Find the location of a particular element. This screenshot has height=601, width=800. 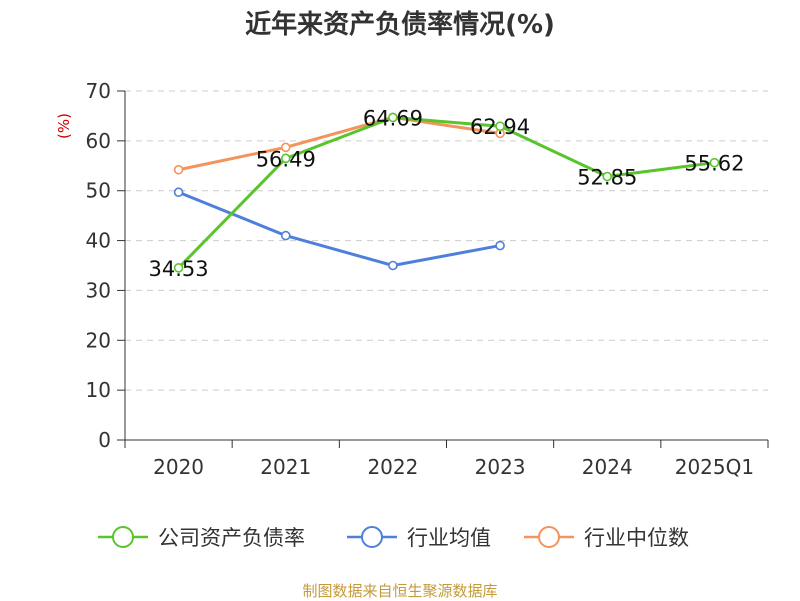

data-label: 34.53 is located at coordinates (179, 269).